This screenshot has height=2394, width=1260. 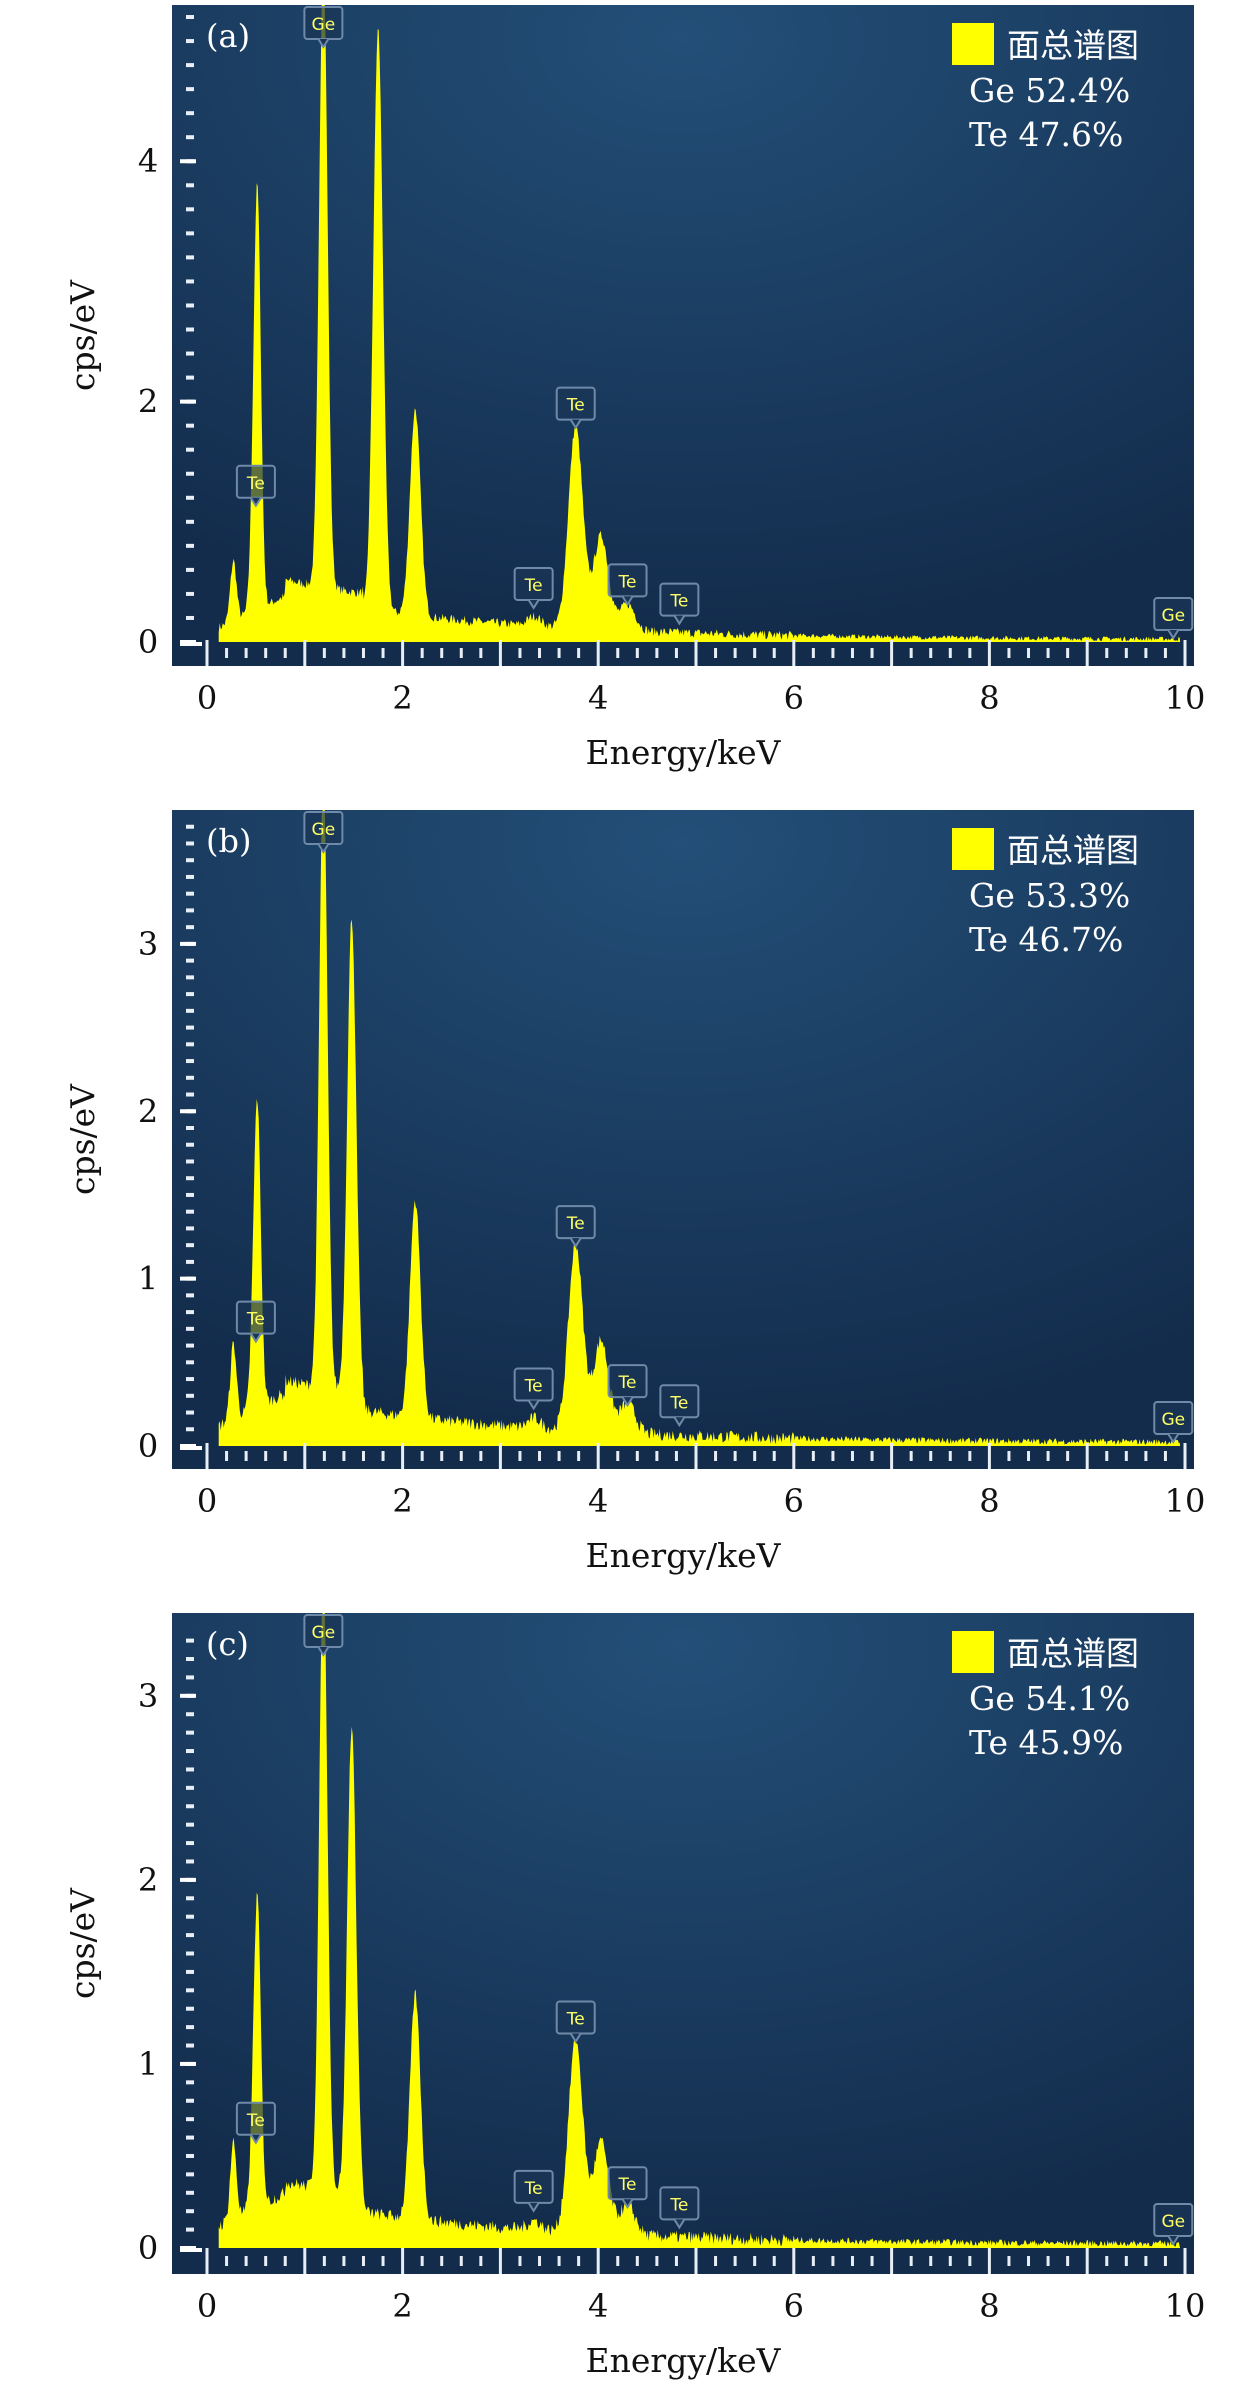 What do you see at coordinates (148, 161) in the screenshot?
I see `y-tick-label: 4` at bounding box center [148, 161].